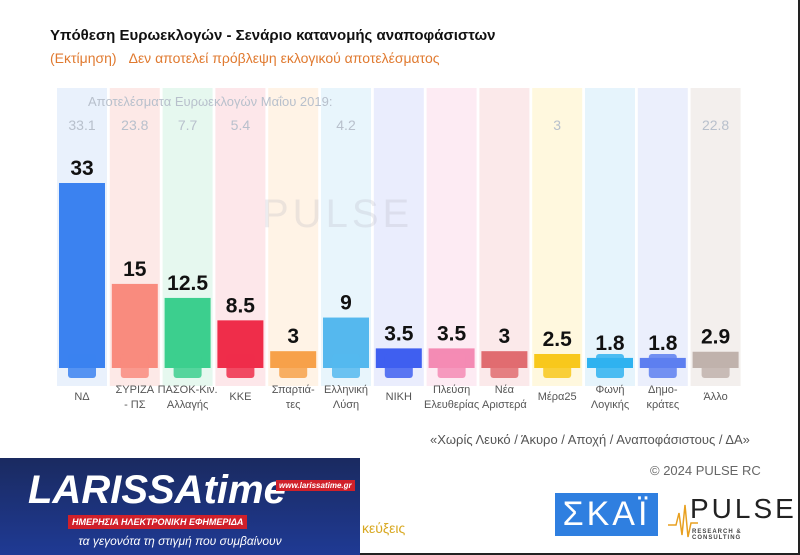 The image size is (800, 555). I want to click on skai-logo: ΣΚΑΪ, so click(606, 514).